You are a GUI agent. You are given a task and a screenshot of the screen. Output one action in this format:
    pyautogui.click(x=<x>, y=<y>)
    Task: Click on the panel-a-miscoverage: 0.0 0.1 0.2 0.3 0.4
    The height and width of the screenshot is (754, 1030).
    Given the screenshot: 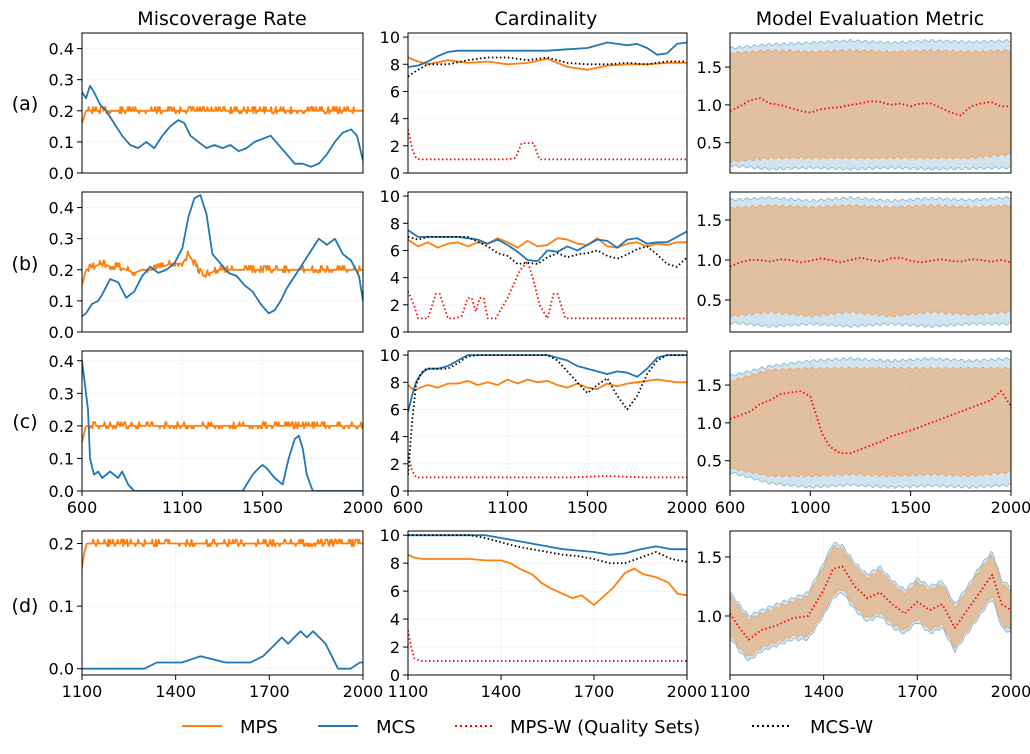 What is the action you would take?
    pyautogui.click(x=206, y=107)
    